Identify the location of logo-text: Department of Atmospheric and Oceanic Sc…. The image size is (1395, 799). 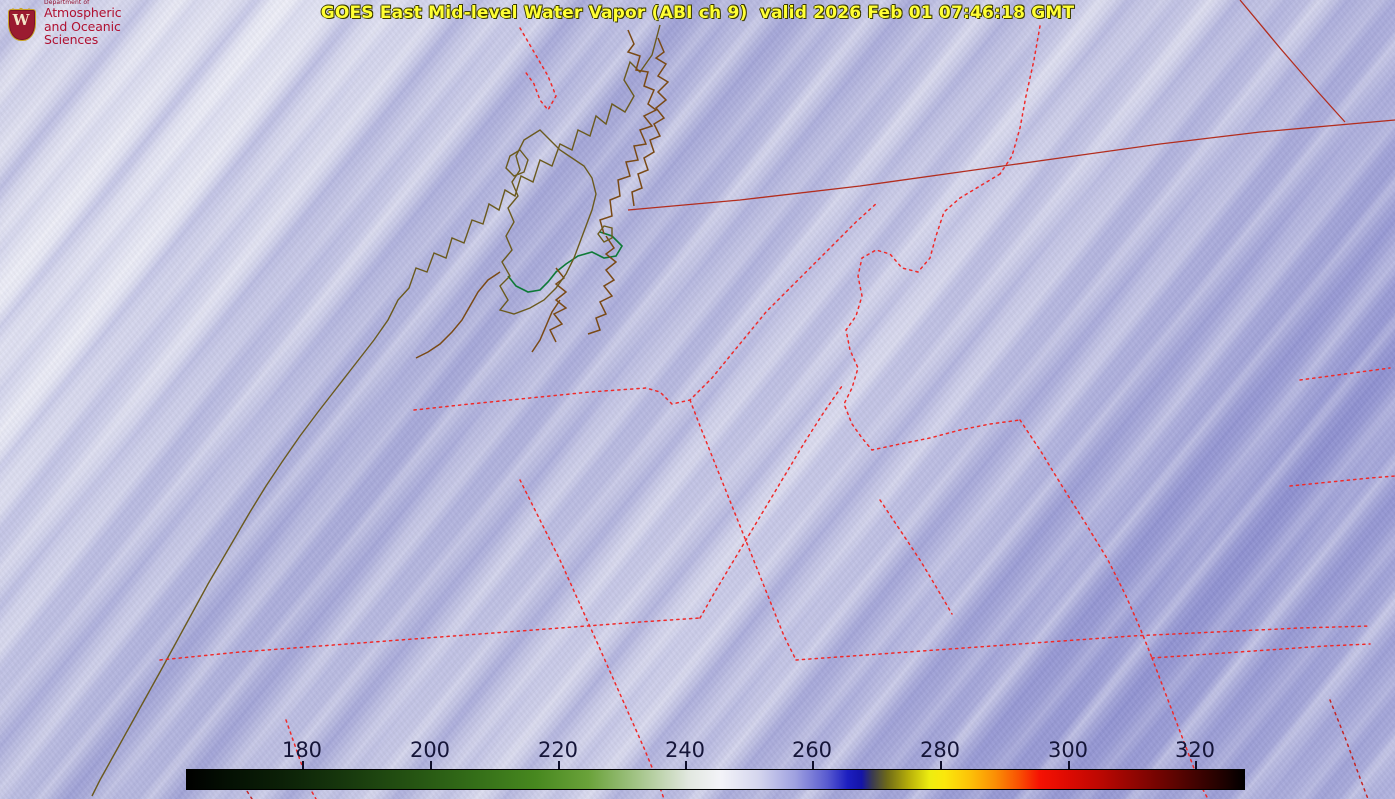
(109, 23).